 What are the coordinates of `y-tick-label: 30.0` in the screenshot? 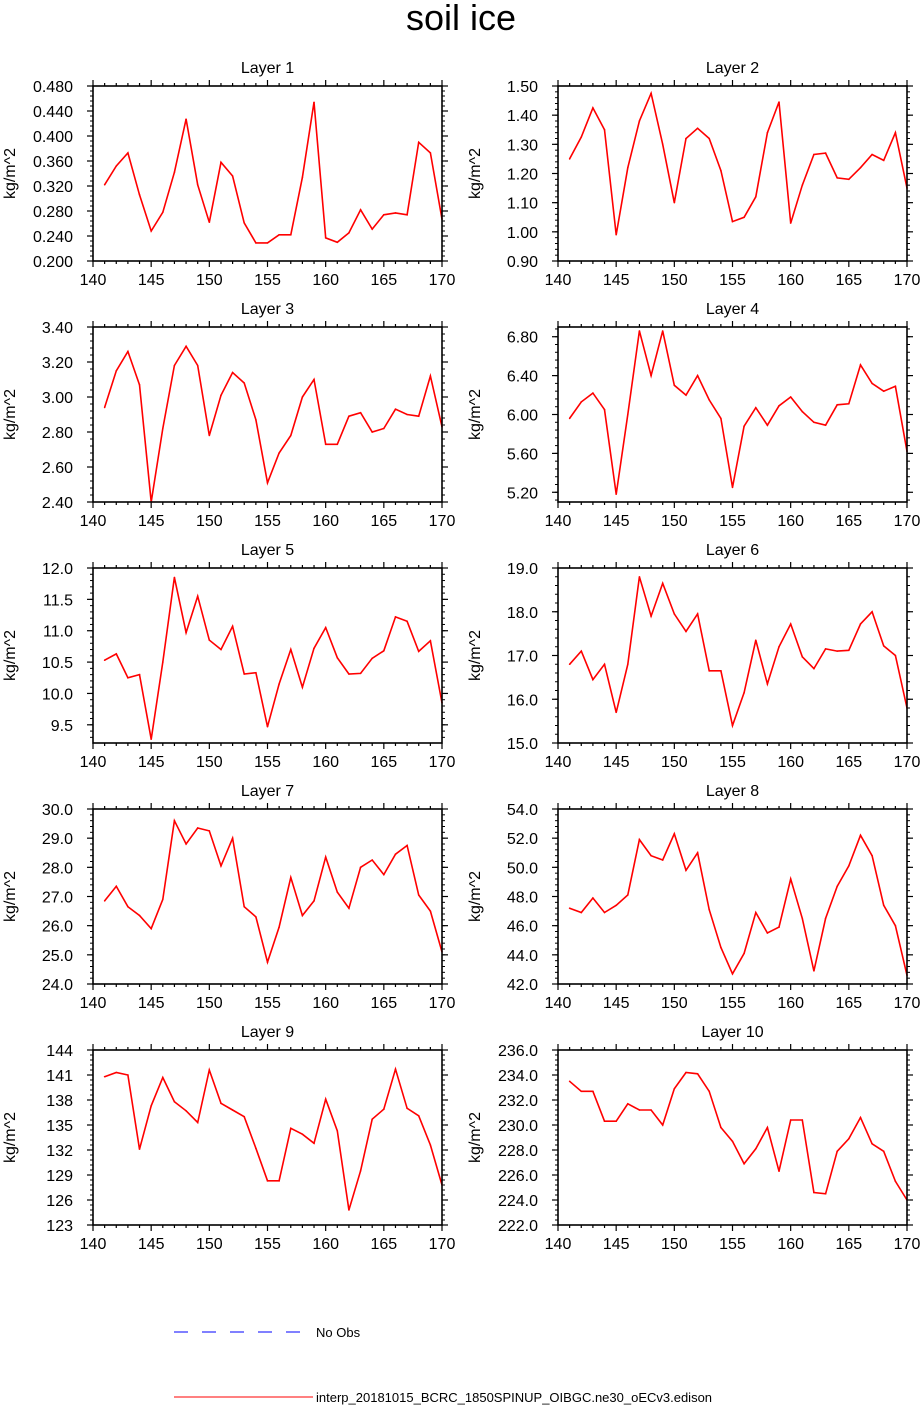 It's located at (57, 810).